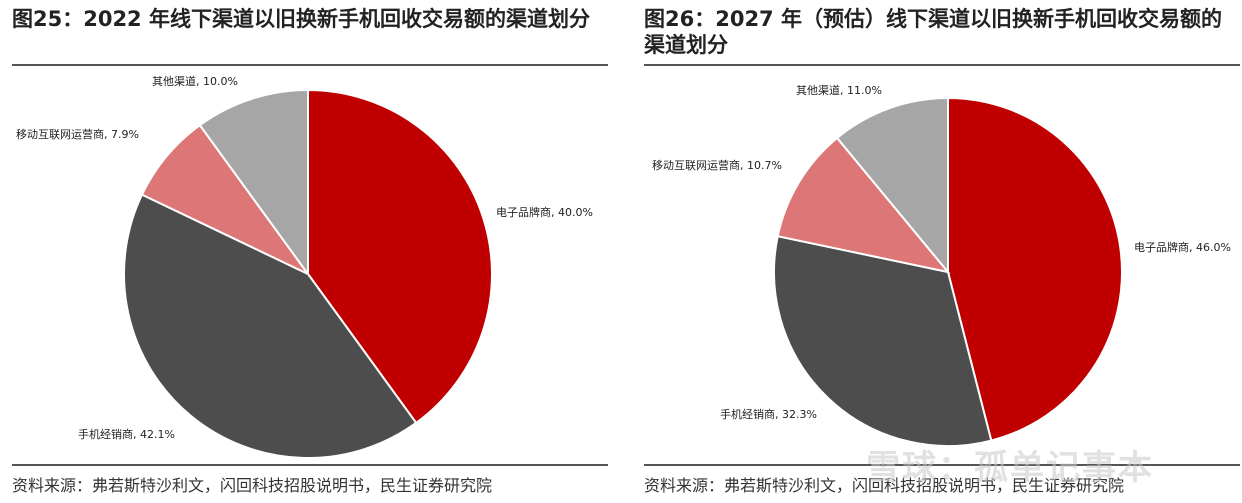 Image resolution: width=1242 pixels, height=503 pixels. What do you see at coordinates (768, 414) in the screenshot?
I see `slice-label: 手机经销商, 32.3%` at bounding box center [768, 414].